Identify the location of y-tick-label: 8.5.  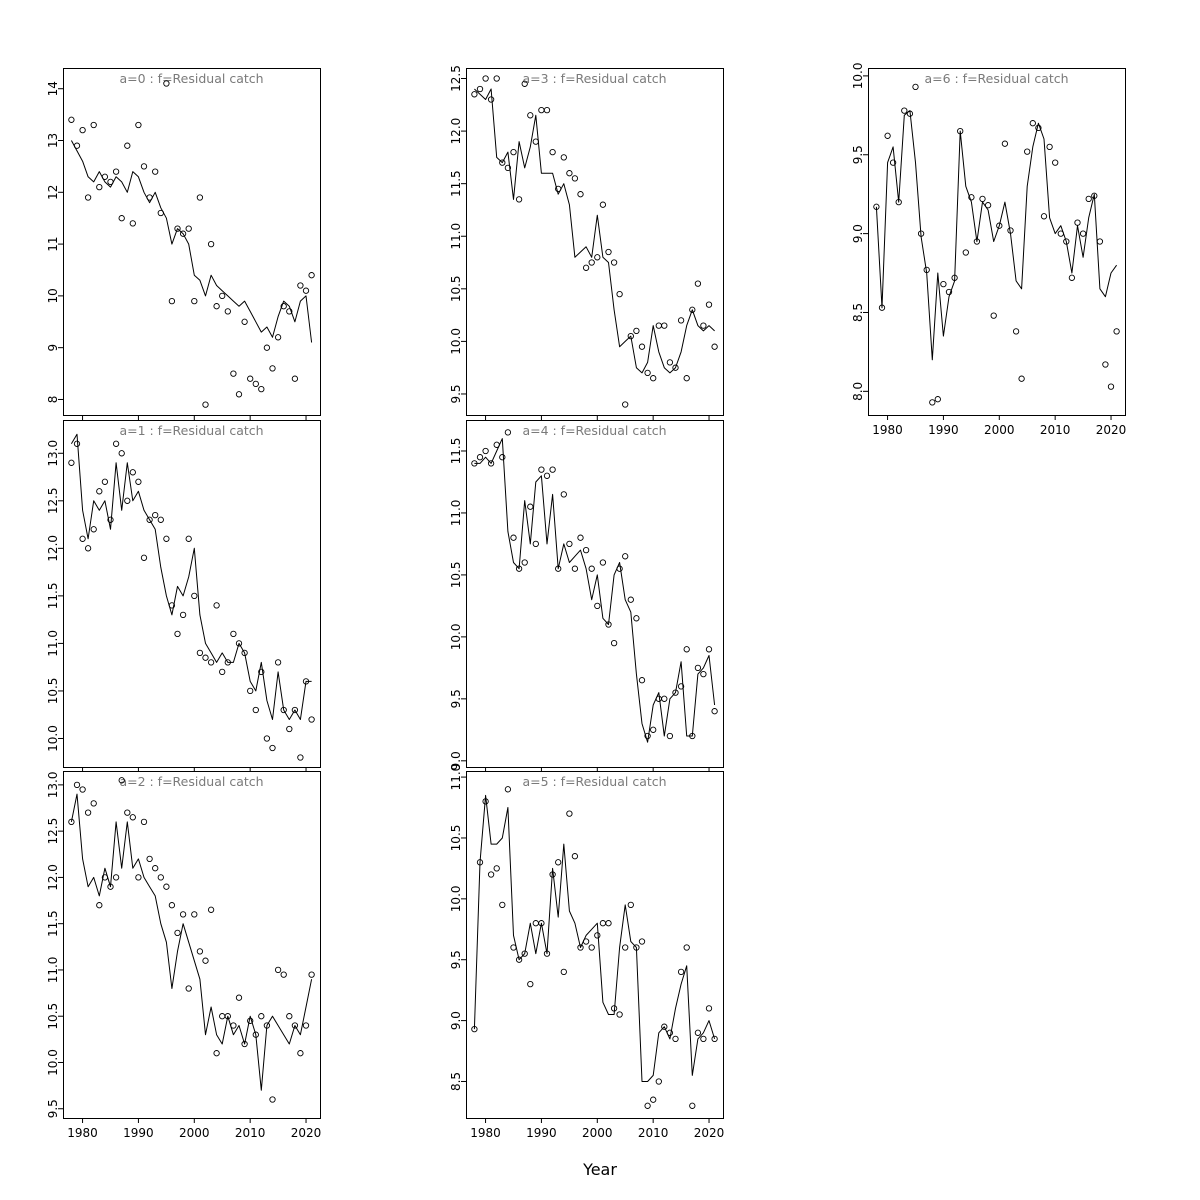
(858, 312).